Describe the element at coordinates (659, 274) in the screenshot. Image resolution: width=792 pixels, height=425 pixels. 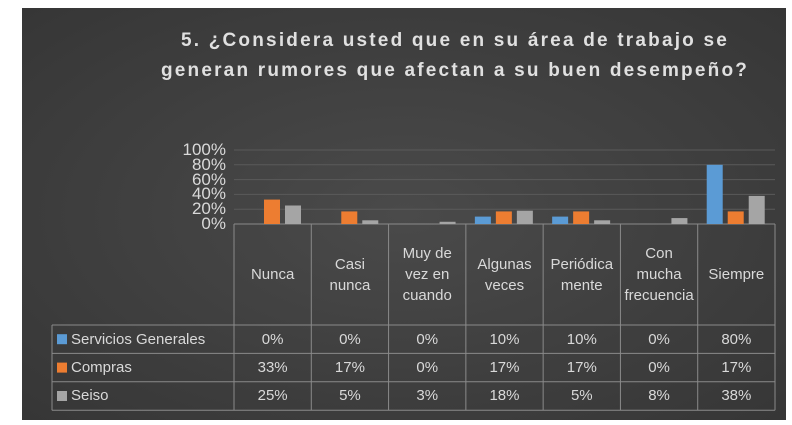
I see `category-label: Con mucha frecuencia` at that location.